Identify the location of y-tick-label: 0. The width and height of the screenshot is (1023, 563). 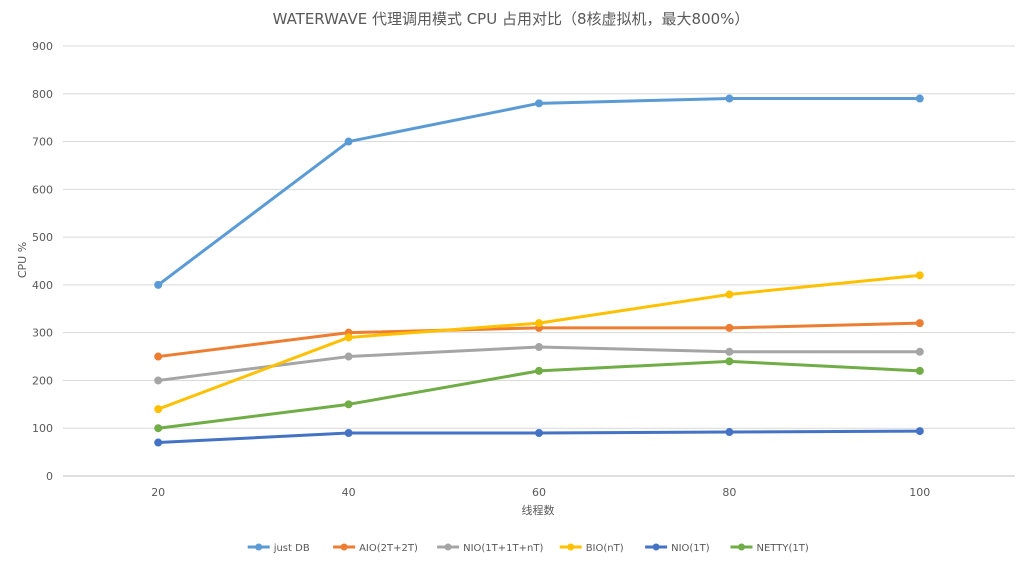
(49, 476).